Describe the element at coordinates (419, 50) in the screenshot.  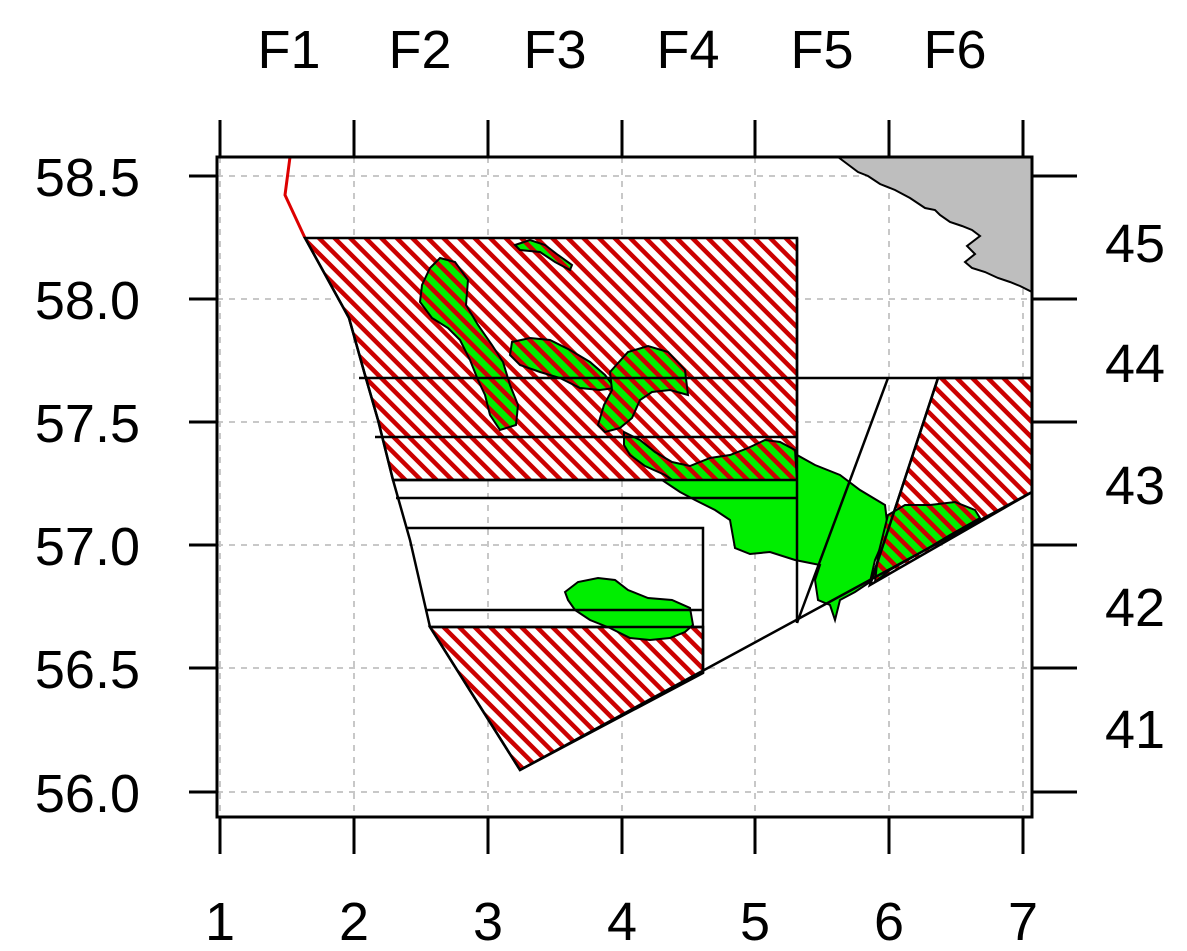
I see `top-rectangle-label: F2` at that location.